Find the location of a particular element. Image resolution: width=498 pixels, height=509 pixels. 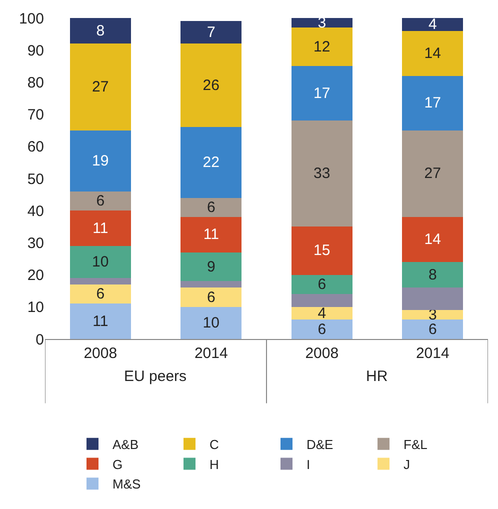

y-tick-label: 30 is located at coordinates (35, 243).